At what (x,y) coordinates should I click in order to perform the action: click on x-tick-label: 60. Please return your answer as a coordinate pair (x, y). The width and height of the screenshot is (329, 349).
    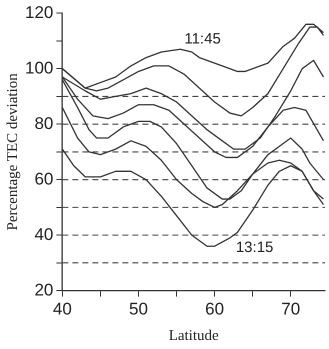
    Looking at the image, I should click on (214, 308).